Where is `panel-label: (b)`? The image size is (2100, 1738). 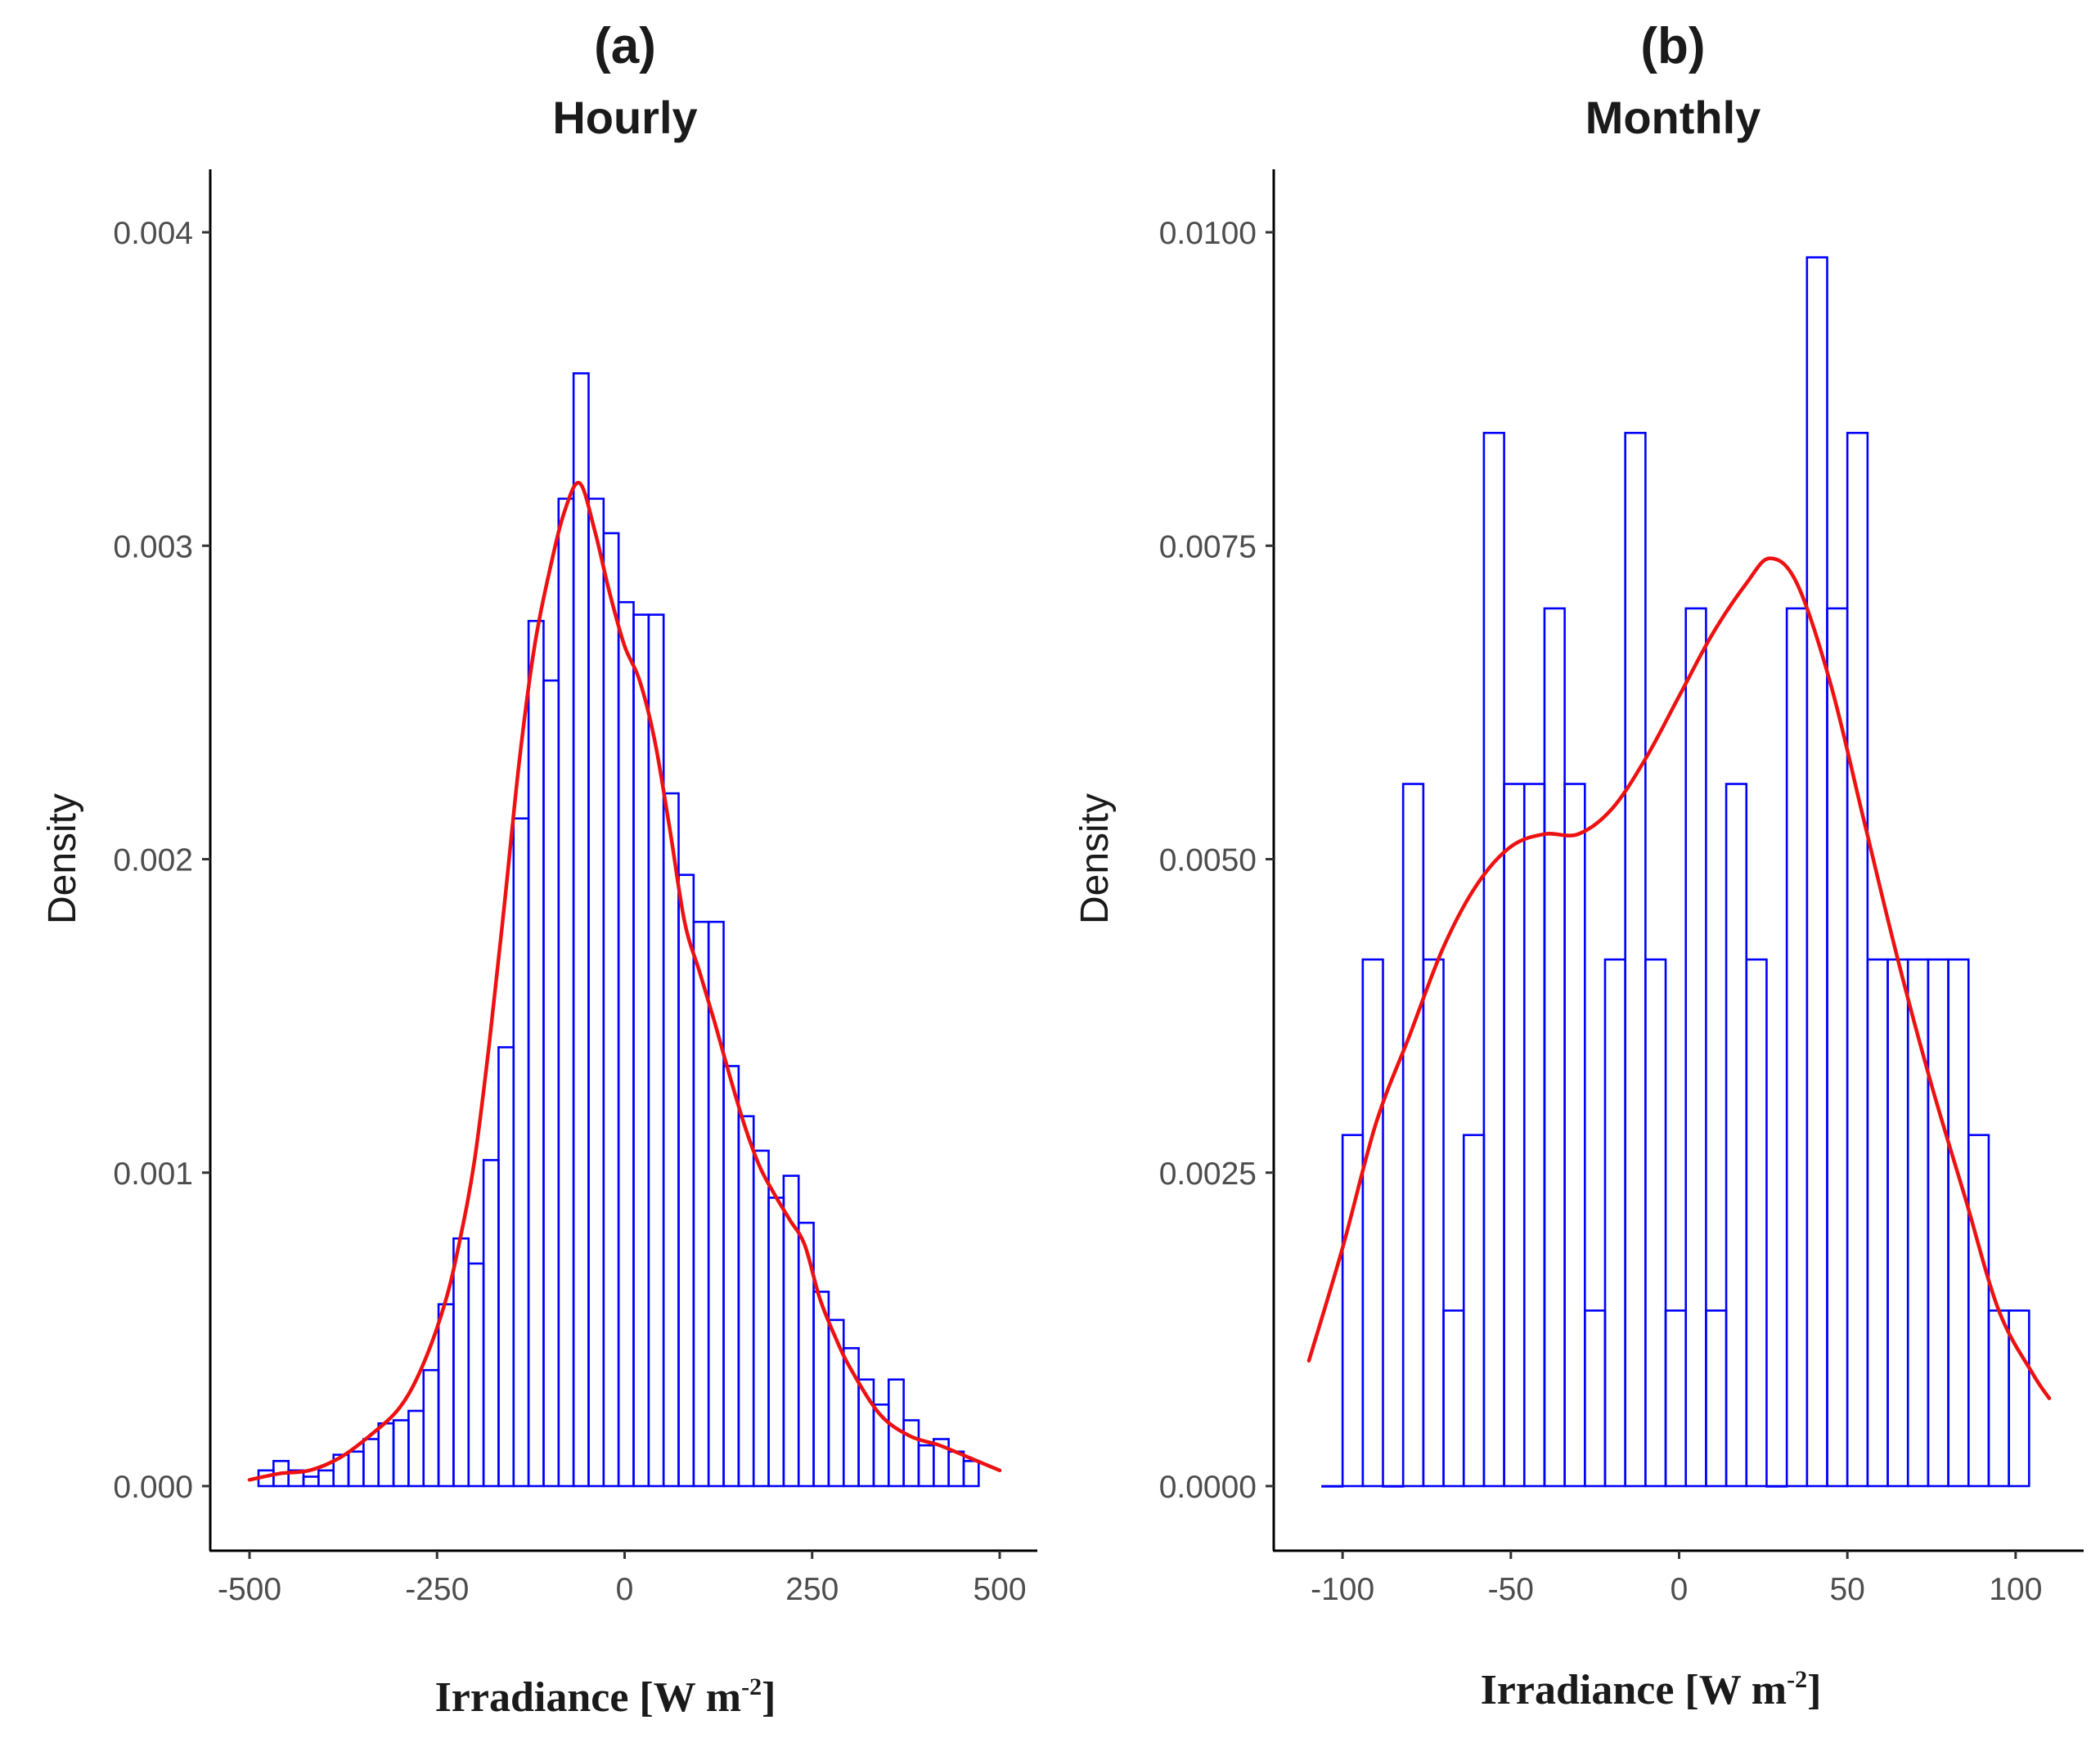 panel-label: (b) is located at coordinates (1672, 46).